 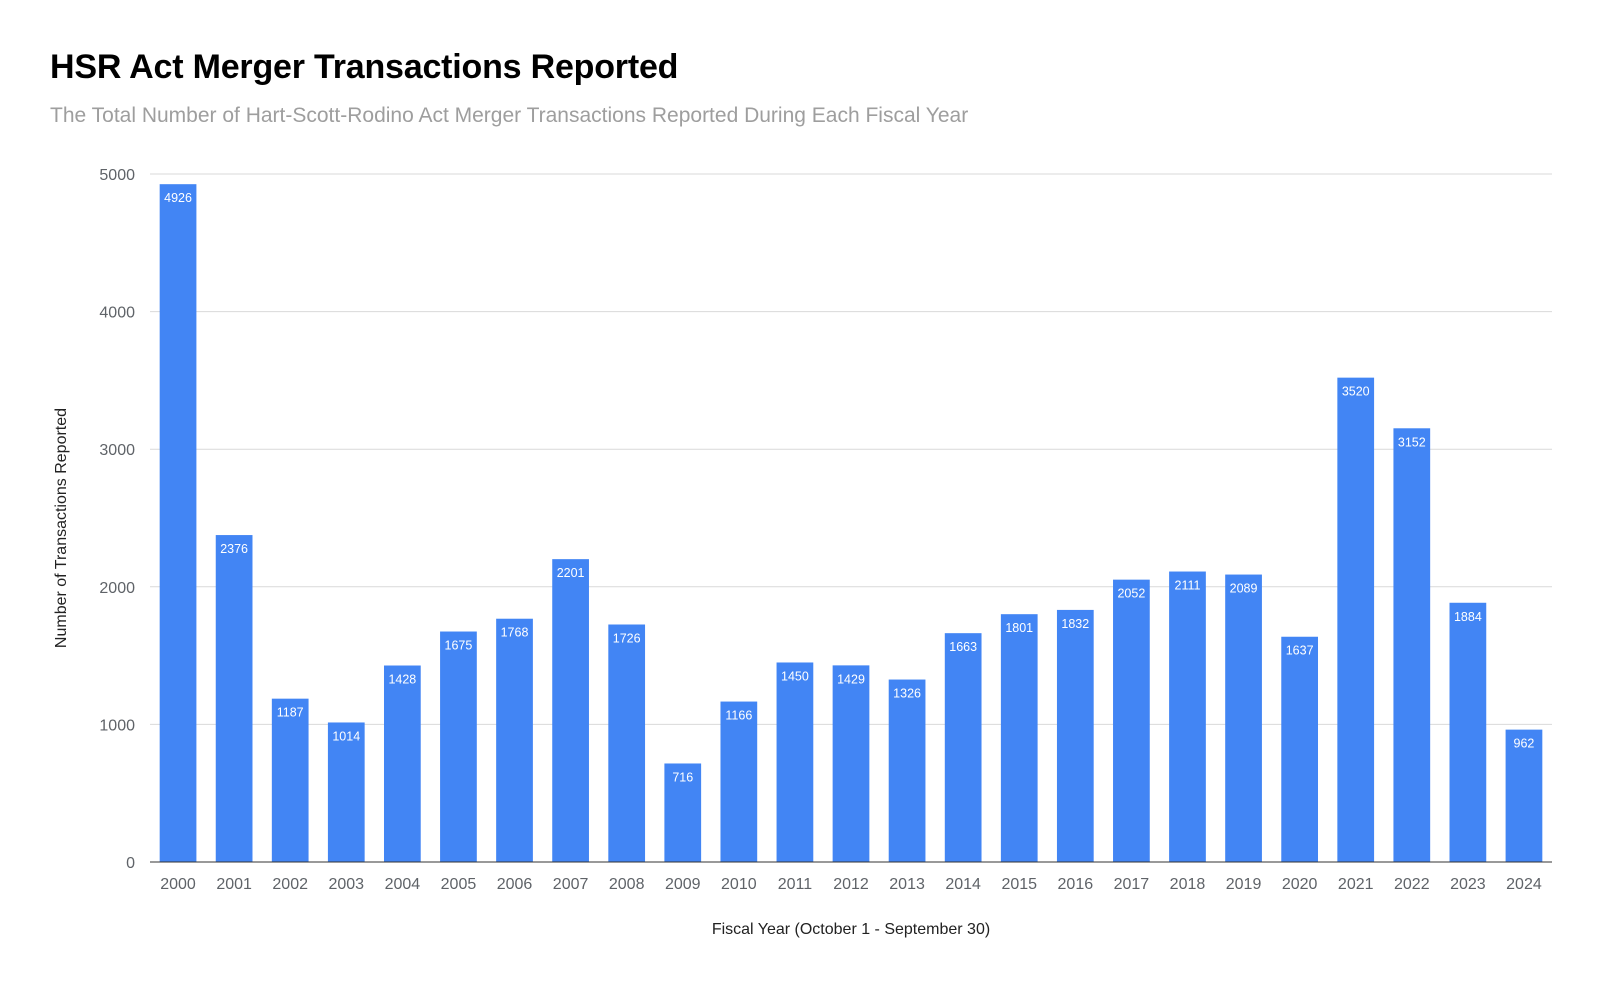 What do you see at coordinates (627, 743) in the screenshot?
I see `bar-2008` at bounding box center [627, 743].